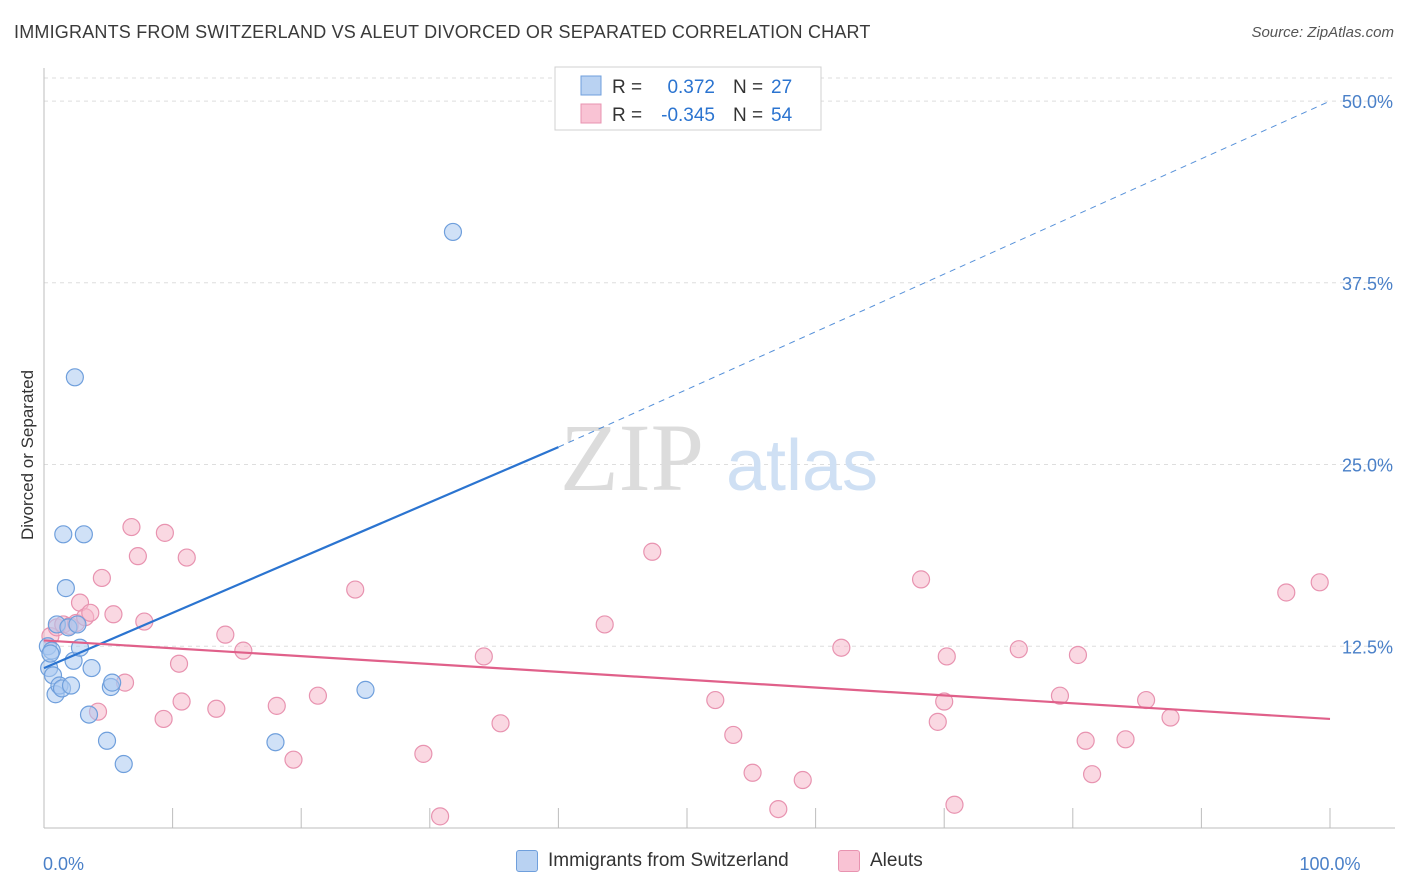 The image size is (1406, 892). What do you see at coordinates (896, 860) in the screenshot?
I see `legend-label-aleuts: Aleuts` at bounding box center [896, 860].